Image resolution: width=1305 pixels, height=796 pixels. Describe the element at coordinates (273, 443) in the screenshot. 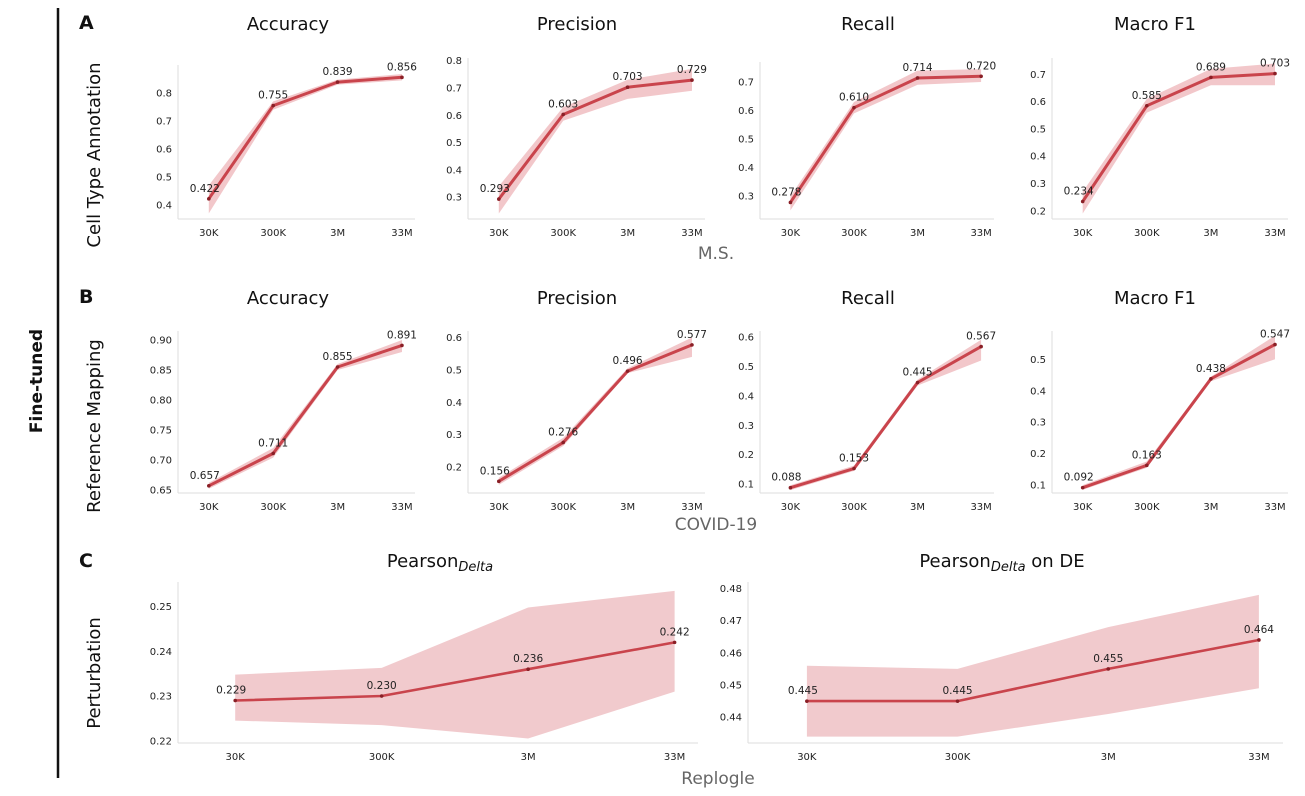

I see `data-label: 0.711` at that location.